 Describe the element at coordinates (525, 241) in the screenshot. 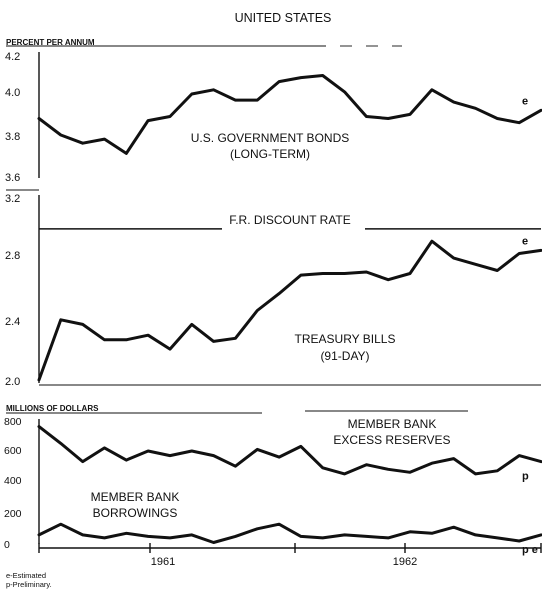

I see `end-mark-treasury-bills-91-day: e` at that location.